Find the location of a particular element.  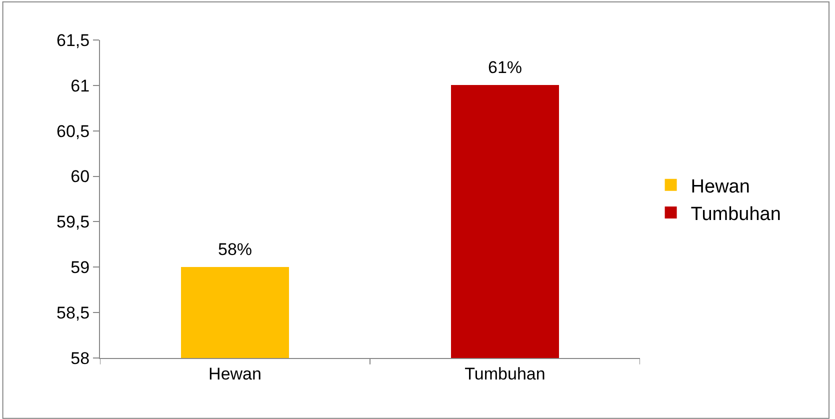

y-tick-label: 60 is located at coordinates (80, 176).